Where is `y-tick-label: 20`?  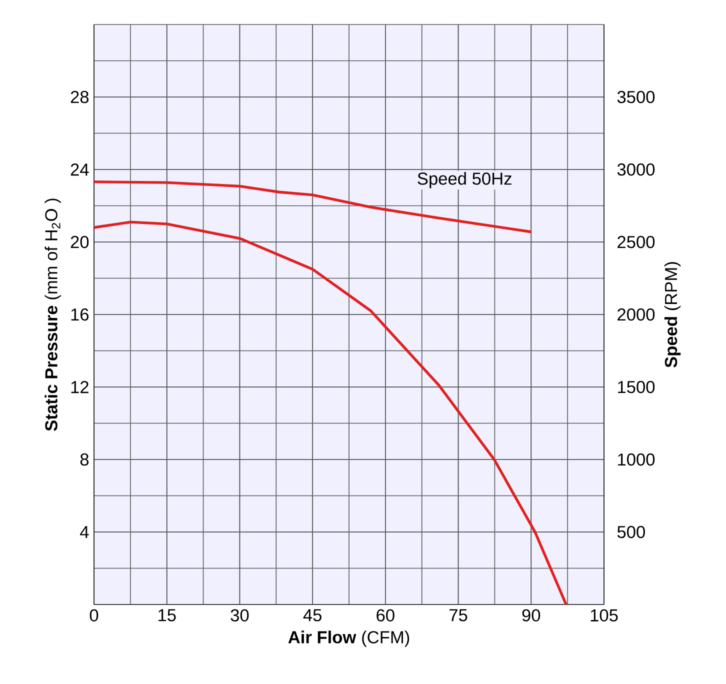
y-tick-label: 20 is located at coordinates (79, 242).